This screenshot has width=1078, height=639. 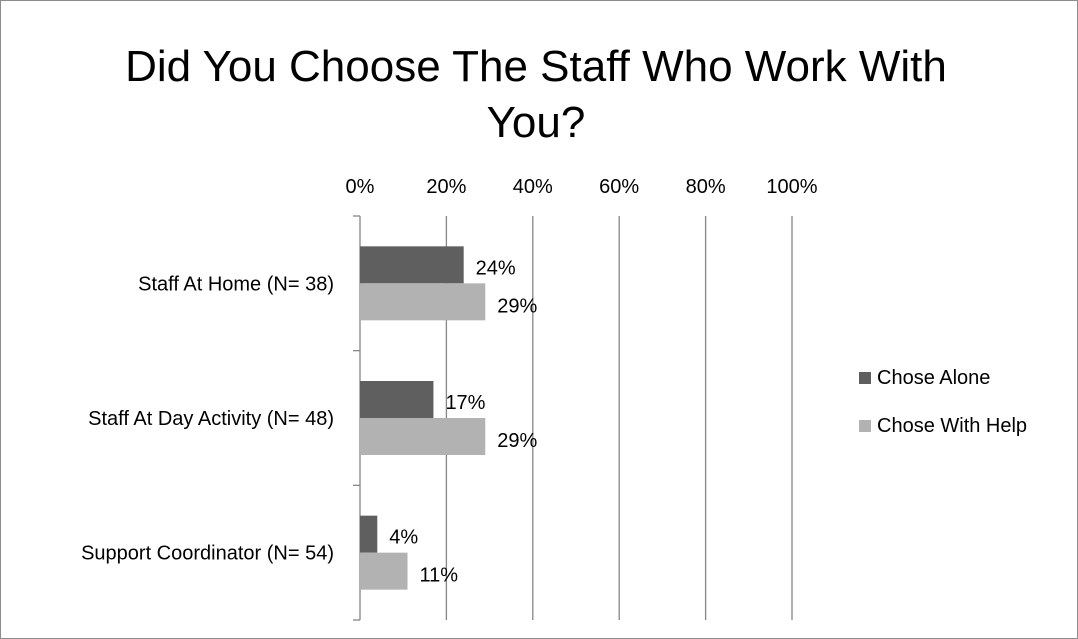 I want to click on data-label: 11%, so click(x=439, y=576).